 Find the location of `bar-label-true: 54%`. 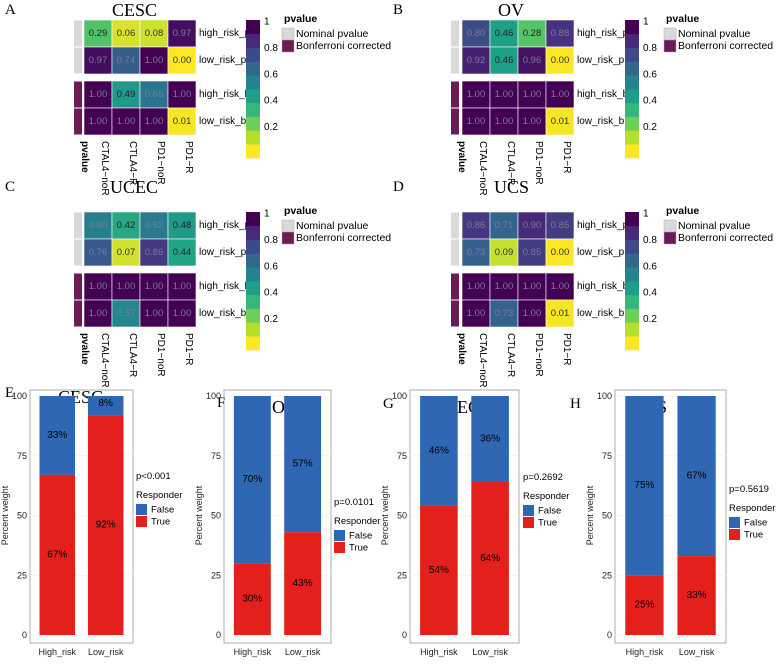

bar-label-true: 54% is located at coordinates (439, 570).